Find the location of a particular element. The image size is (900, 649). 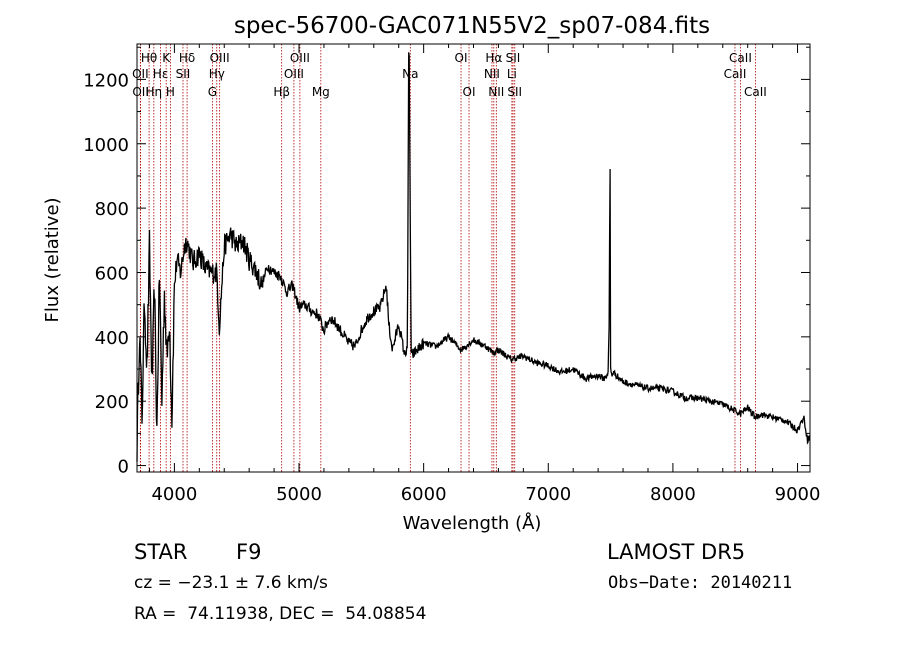

y-tick-label-1: 200 is located at coordinates (112, 402).